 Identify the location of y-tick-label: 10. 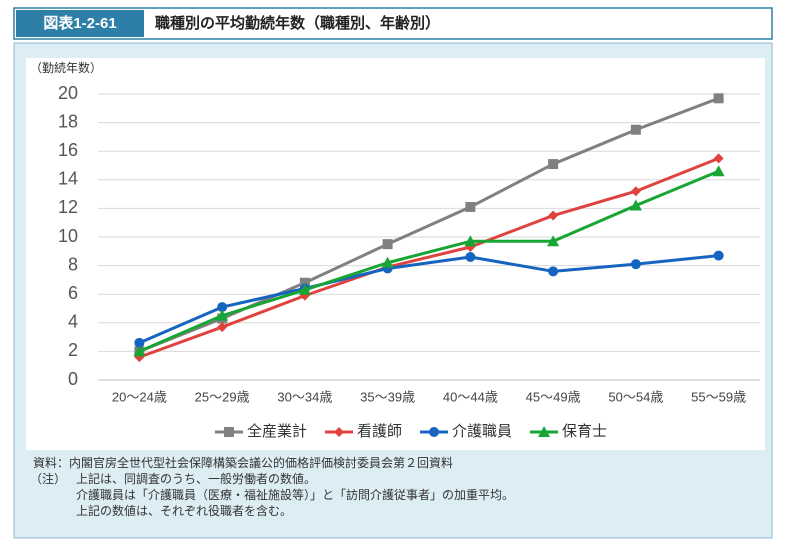
(68, 236).